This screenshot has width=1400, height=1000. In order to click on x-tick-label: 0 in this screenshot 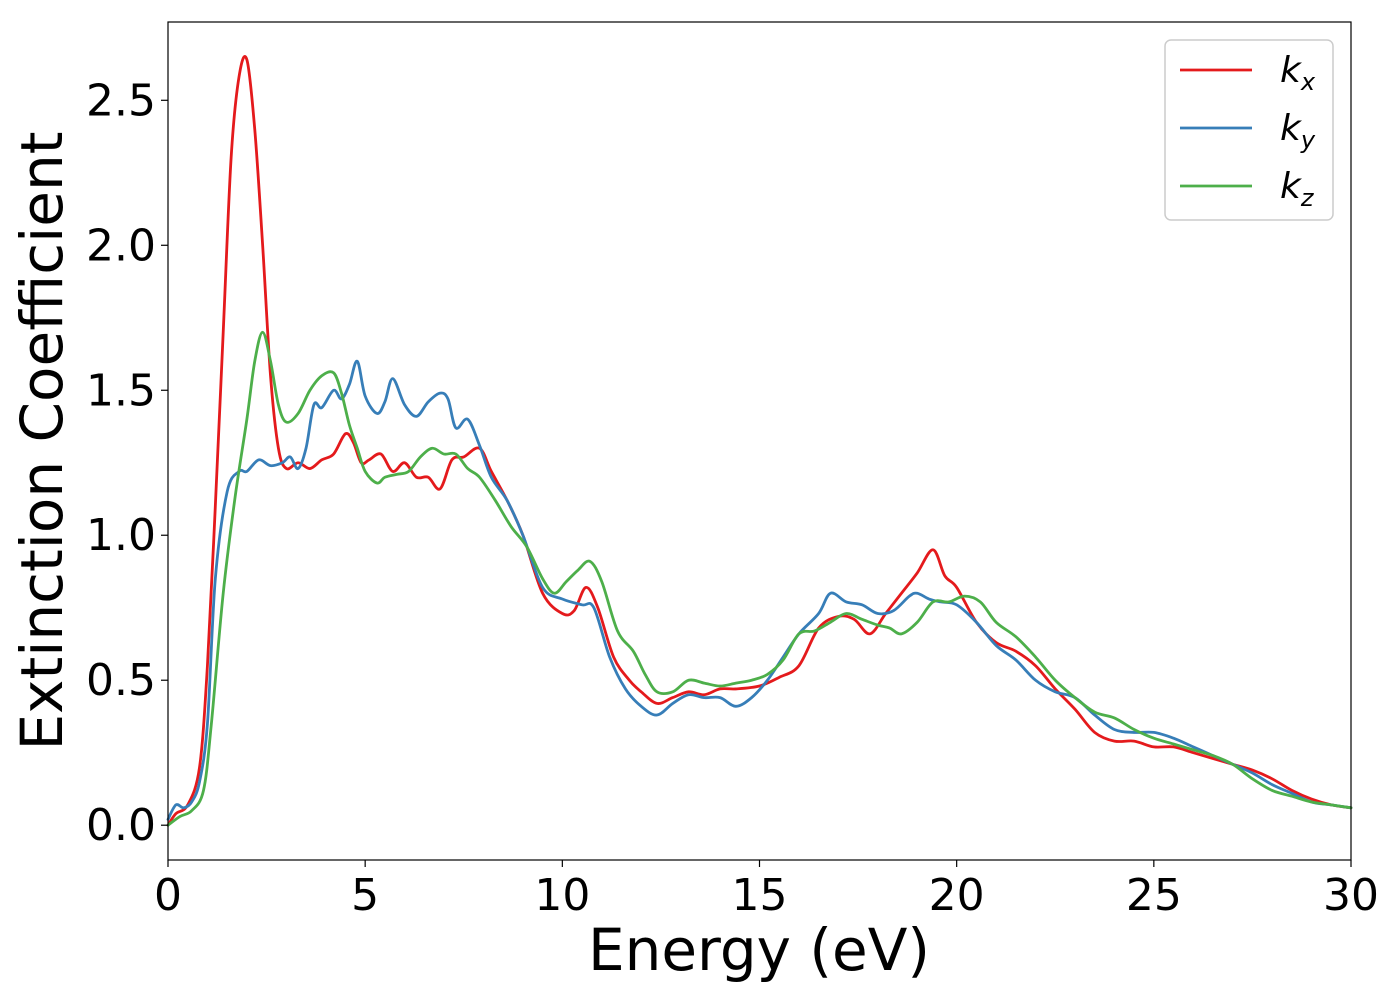, I will do `click(168, 895)`.